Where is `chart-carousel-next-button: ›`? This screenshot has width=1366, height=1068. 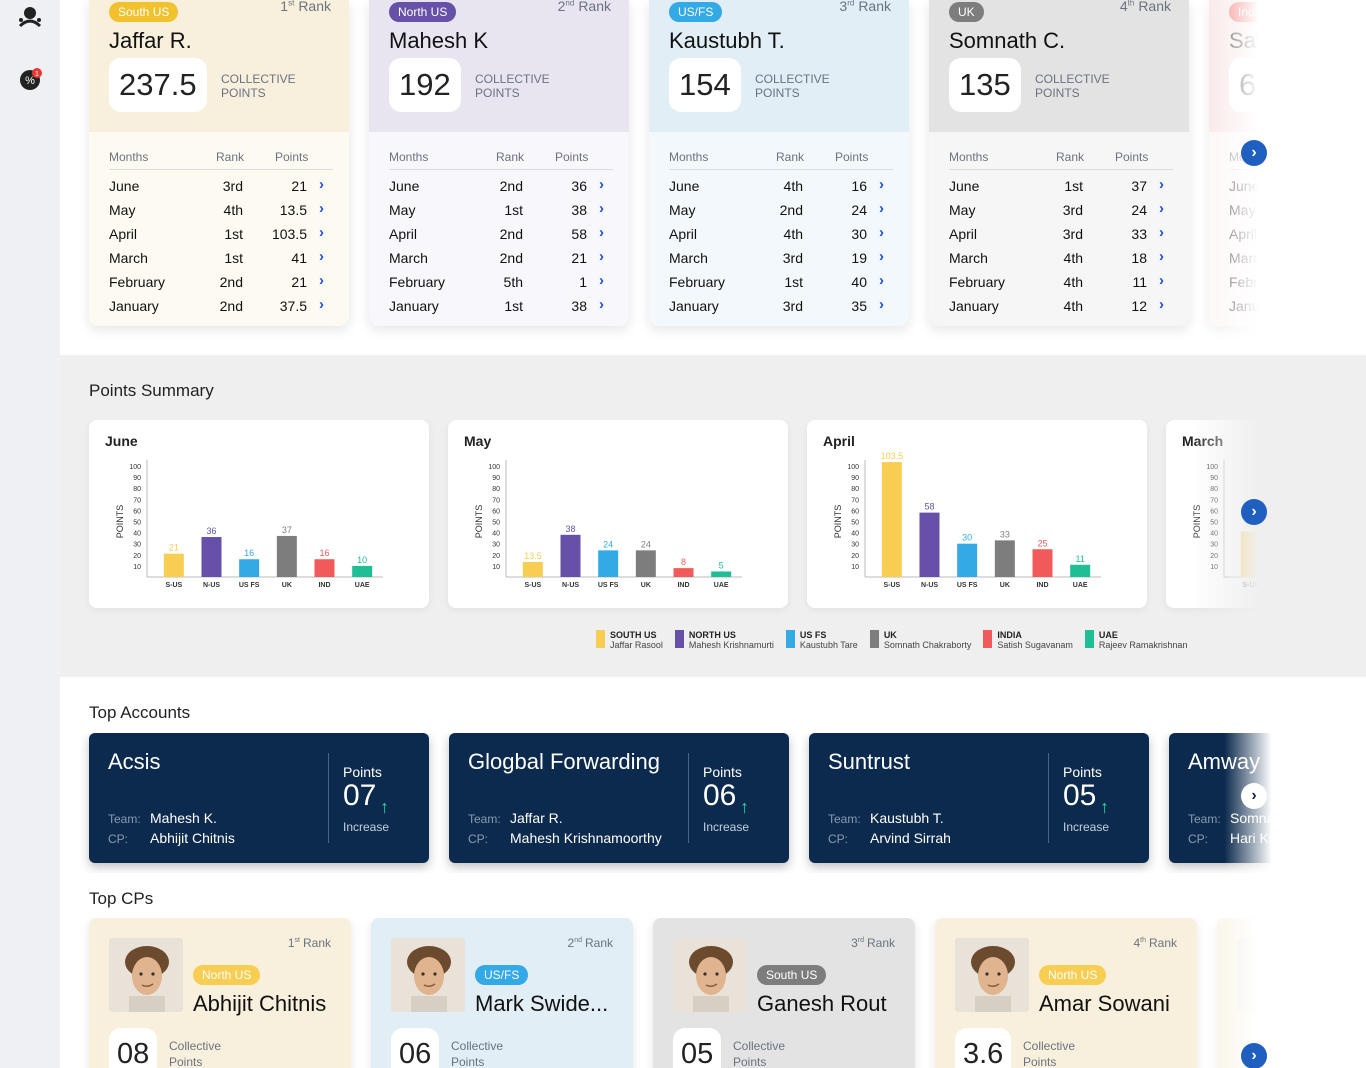
chart-carousel-next-button: › is located at coordinates (1254, 512).